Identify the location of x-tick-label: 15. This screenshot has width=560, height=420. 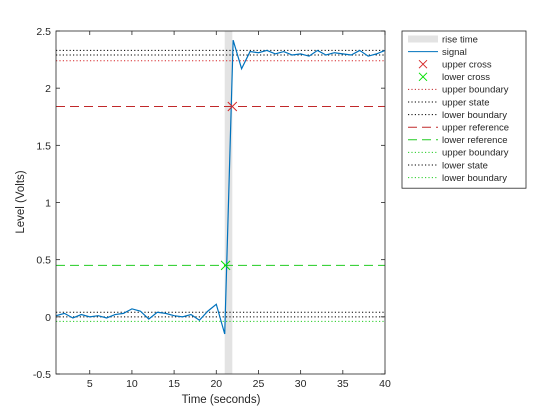
(174, 384).